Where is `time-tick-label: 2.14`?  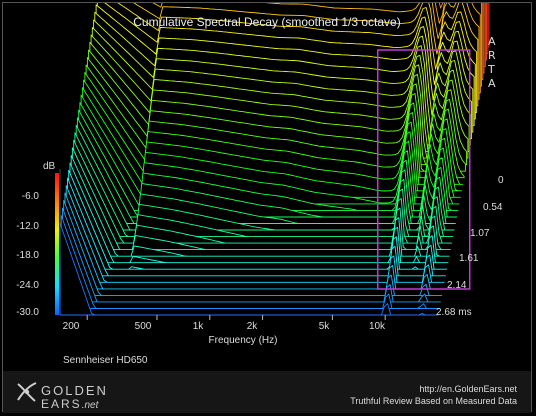 time-tick-label: 2.14 is located at coordinates (457, 285).